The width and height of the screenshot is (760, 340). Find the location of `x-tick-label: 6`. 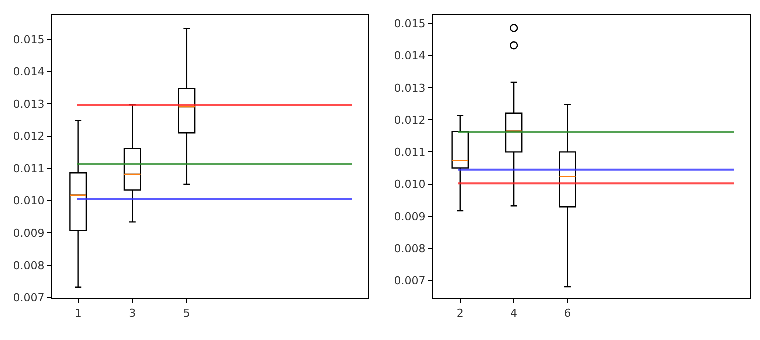

x-tick-label: 6 is located at coordinates (568, 313).